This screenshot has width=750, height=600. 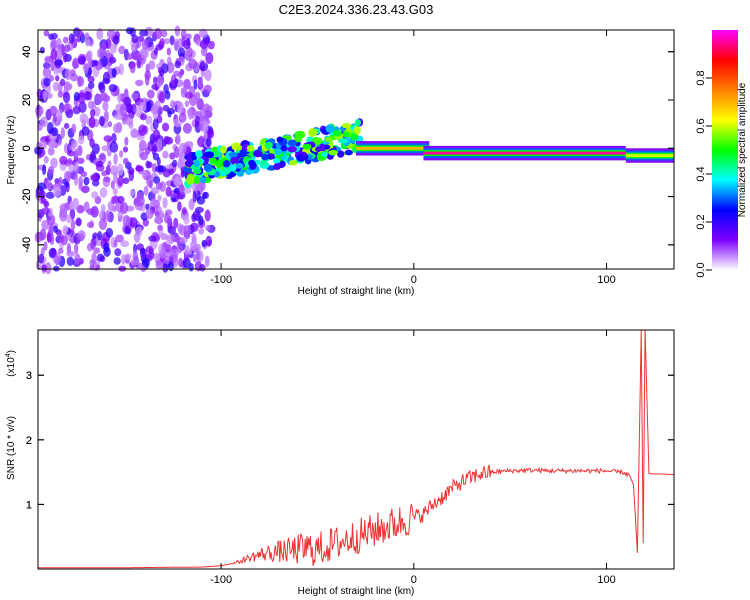 I want to click on y-tick-label: 20, so click(x=27, y=100).